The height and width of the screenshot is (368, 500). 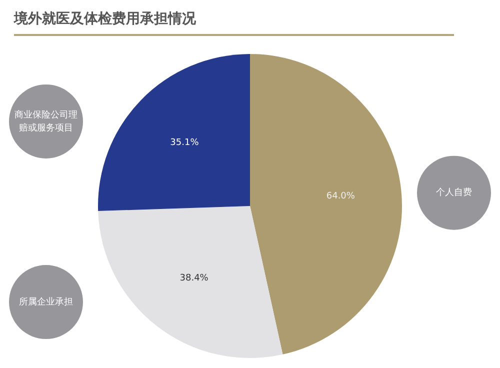 I want to click on chart-title: 境外就医及体检费用承担情况, so click(x=234, y=23).